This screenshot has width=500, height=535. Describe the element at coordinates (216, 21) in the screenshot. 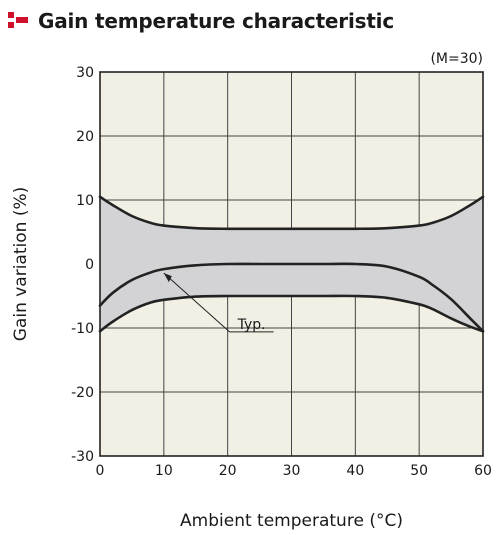

I see `chart-title: Gain temperature characteristic` at that location.